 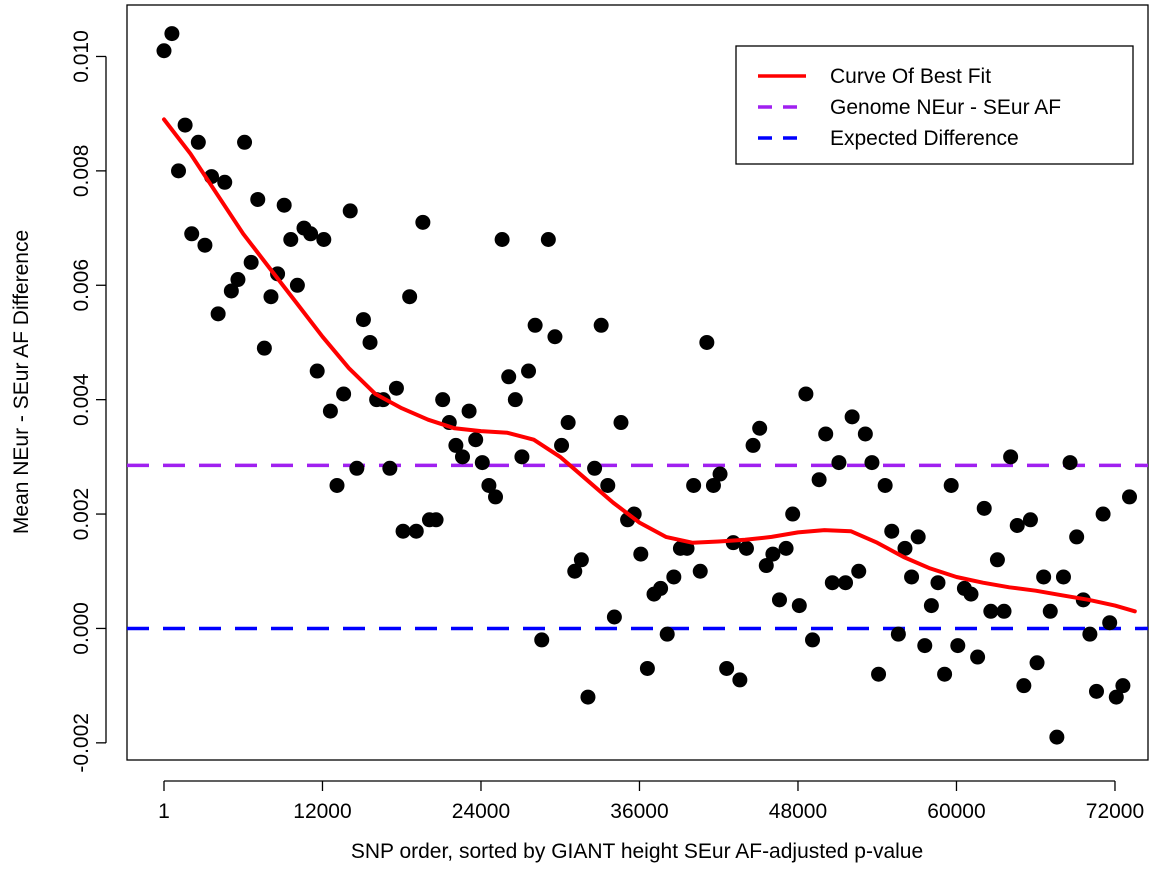 What do you see at coordinates (924, 138) in the screenshot?
I see `legend-label-expected: Expected Difference` at bounding box center [924, 138].